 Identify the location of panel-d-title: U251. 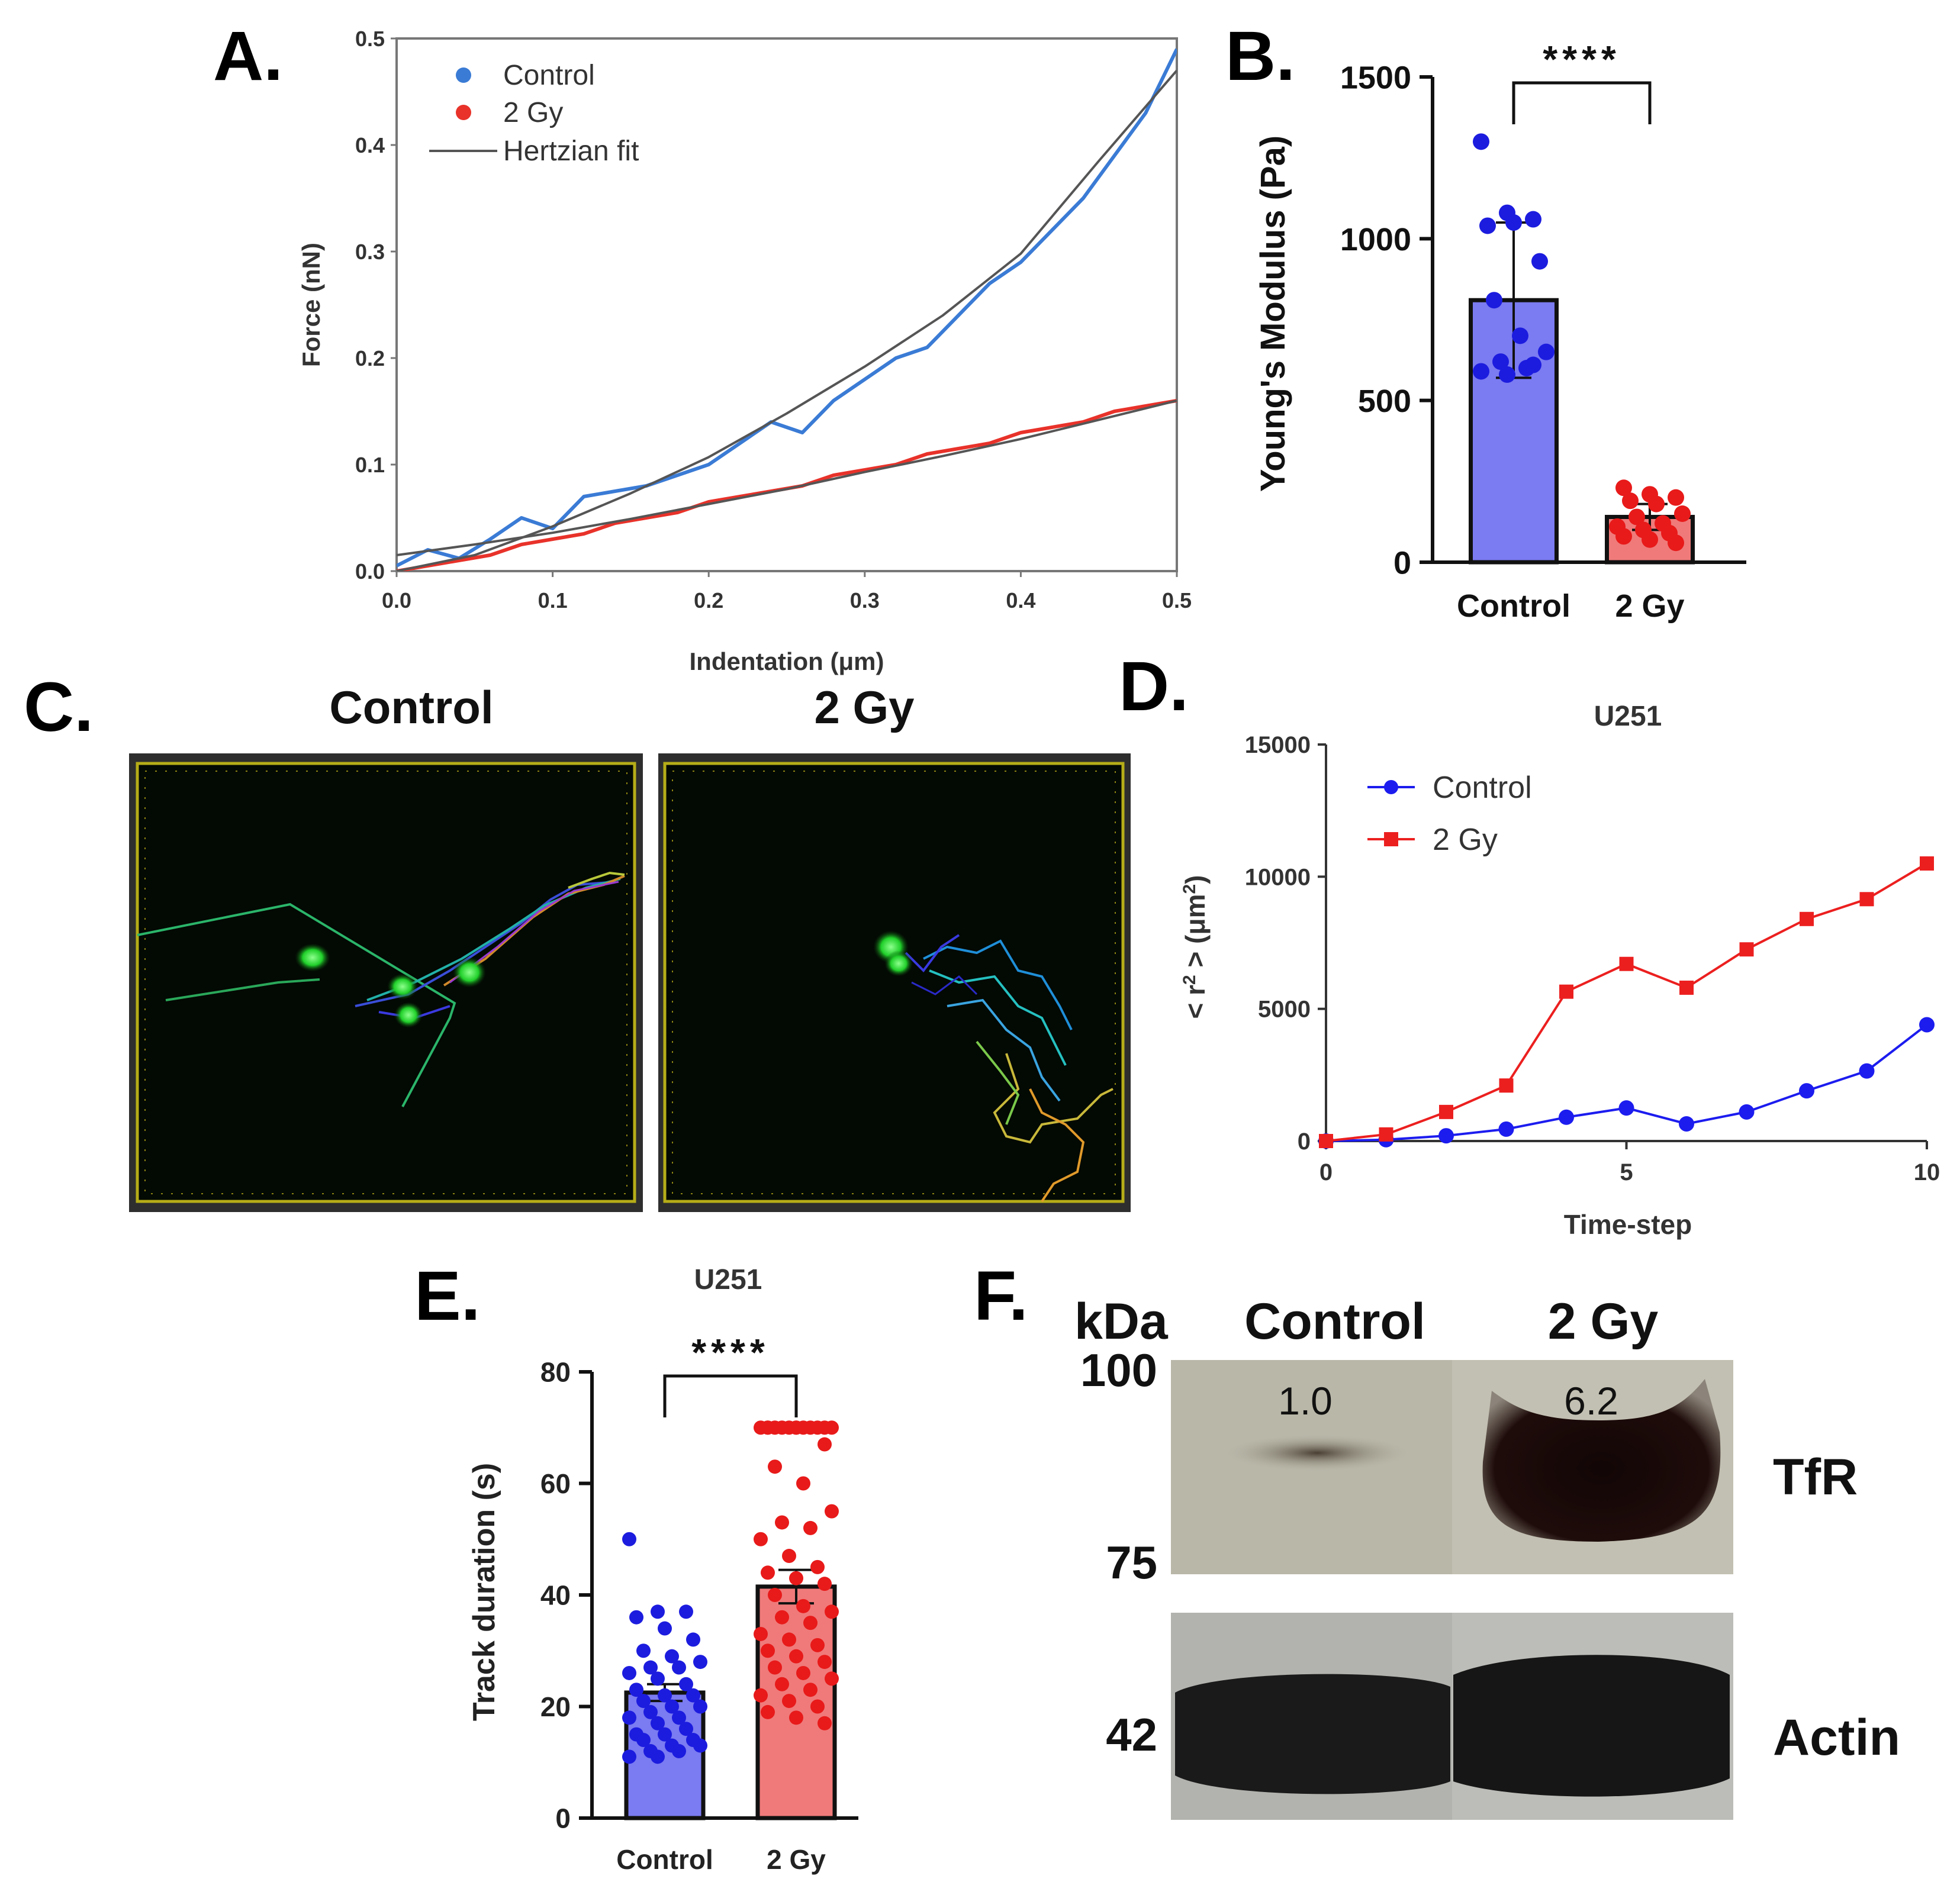
(1628, 716).